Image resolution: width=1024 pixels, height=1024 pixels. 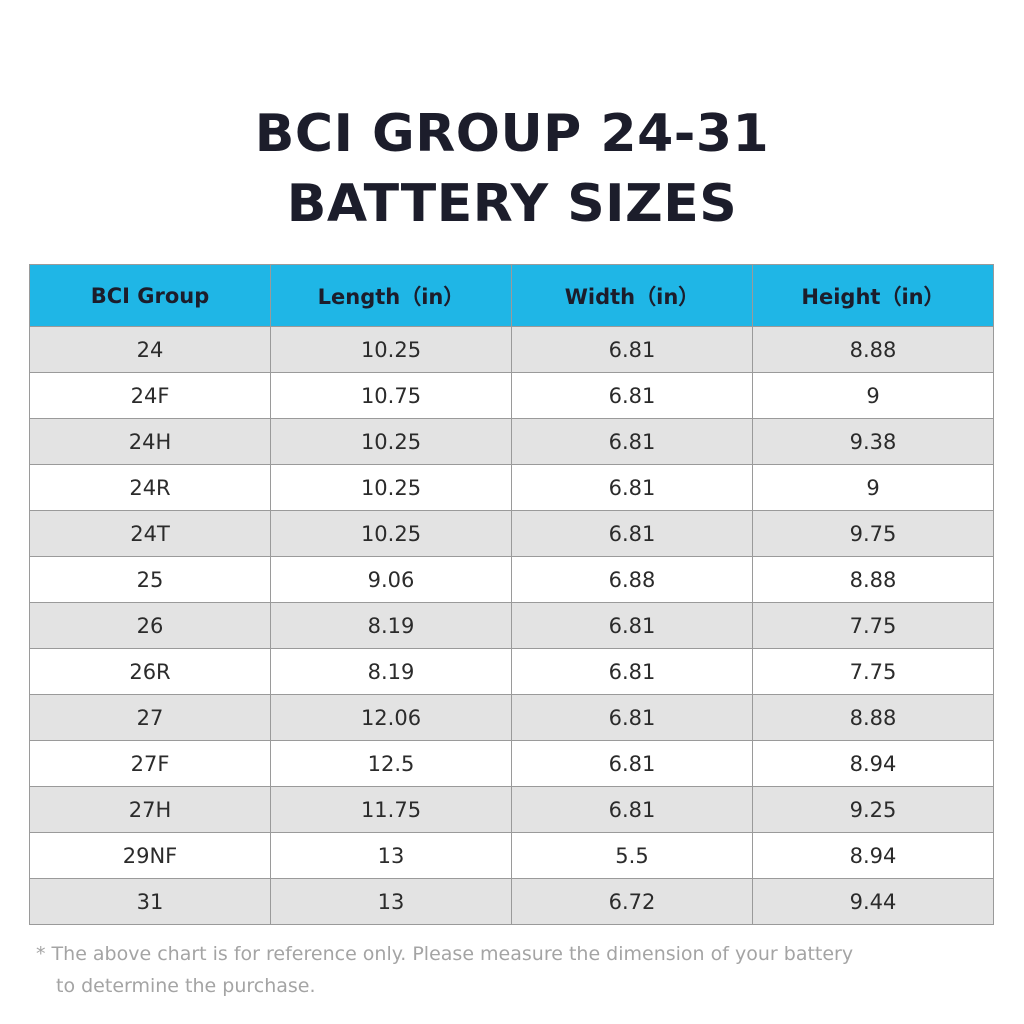 What do you see at coordinates (873, 441) in the screenshot?
I see `cell-height: 9.38` at bounding box center [873, 441].